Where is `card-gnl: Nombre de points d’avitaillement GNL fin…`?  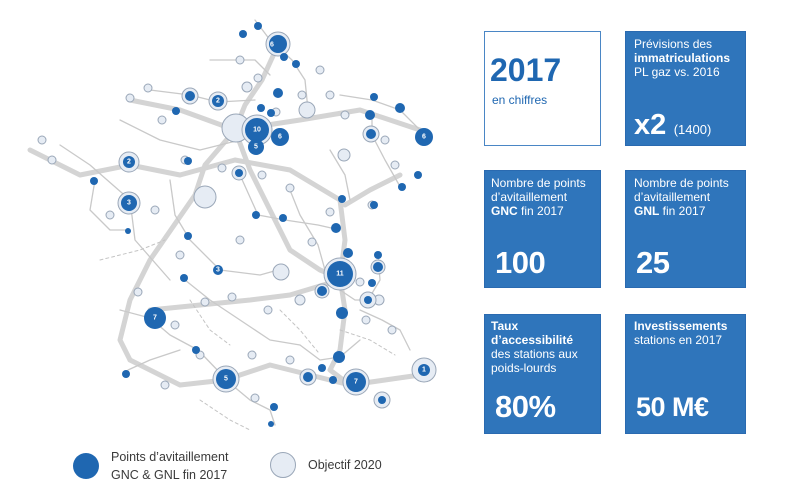
card-gnl: Nombre de points d’avitaillement GNL fin… is located at coordinates (685, 229).